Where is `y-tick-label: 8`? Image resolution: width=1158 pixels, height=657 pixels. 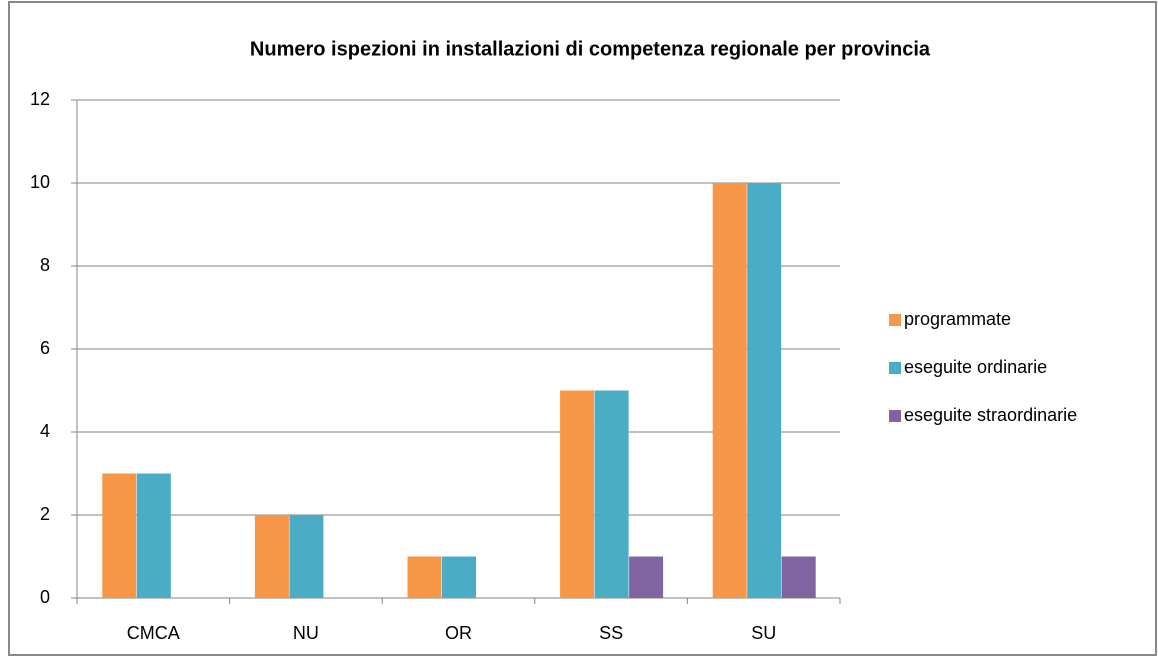 y-tick-label: 8 is located at coordinates (45, 265).